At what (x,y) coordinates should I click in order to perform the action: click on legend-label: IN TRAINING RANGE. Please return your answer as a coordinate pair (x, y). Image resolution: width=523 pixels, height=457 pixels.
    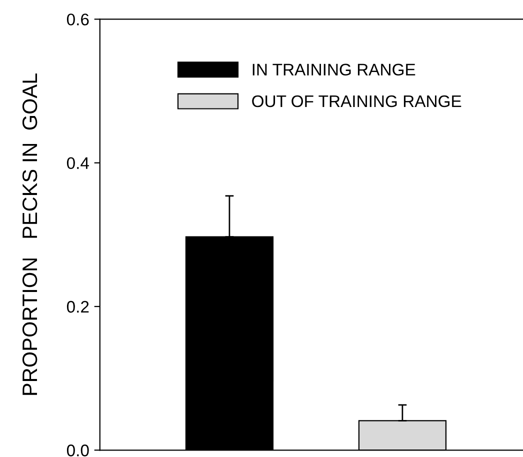
    Looking at the image, I should click on (334, 70).